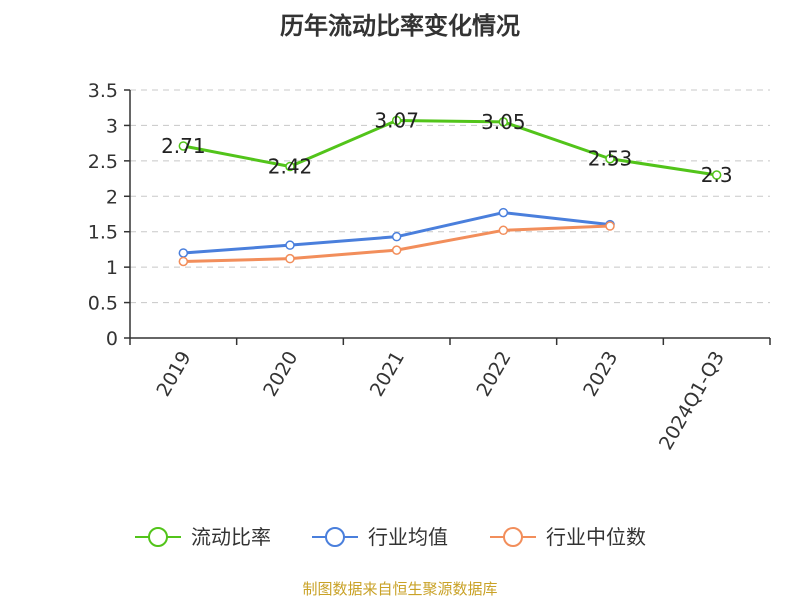 The width and height of the screenshot is (800, 600). Describe the element at coordinates (692, 401) in the screenshot. I see `x-tick-label: 2024Q1-Q3` at that location.